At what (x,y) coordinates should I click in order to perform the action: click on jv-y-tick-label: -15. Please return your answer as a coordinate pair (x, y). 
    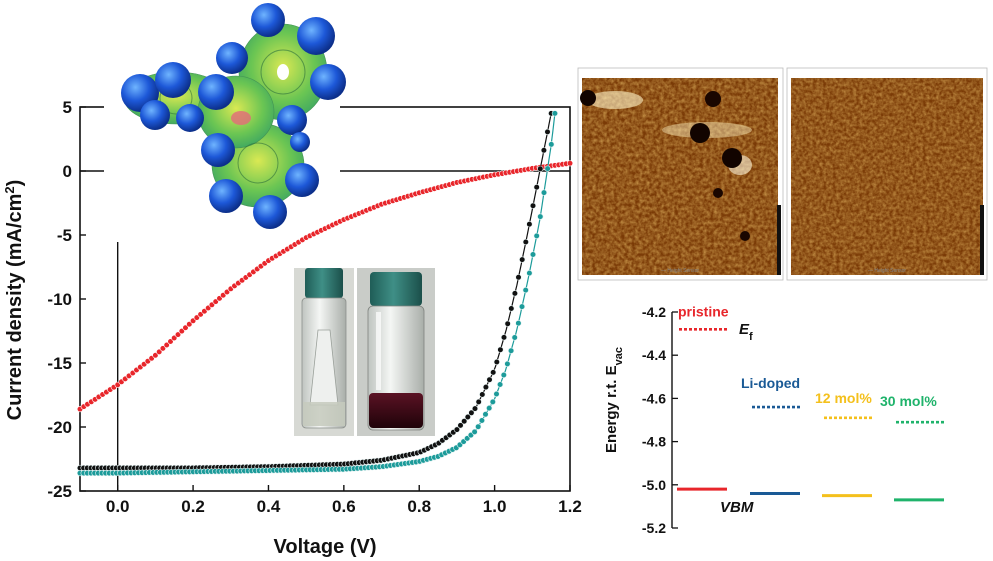
    Looking at the image, I should click on (59, 363).